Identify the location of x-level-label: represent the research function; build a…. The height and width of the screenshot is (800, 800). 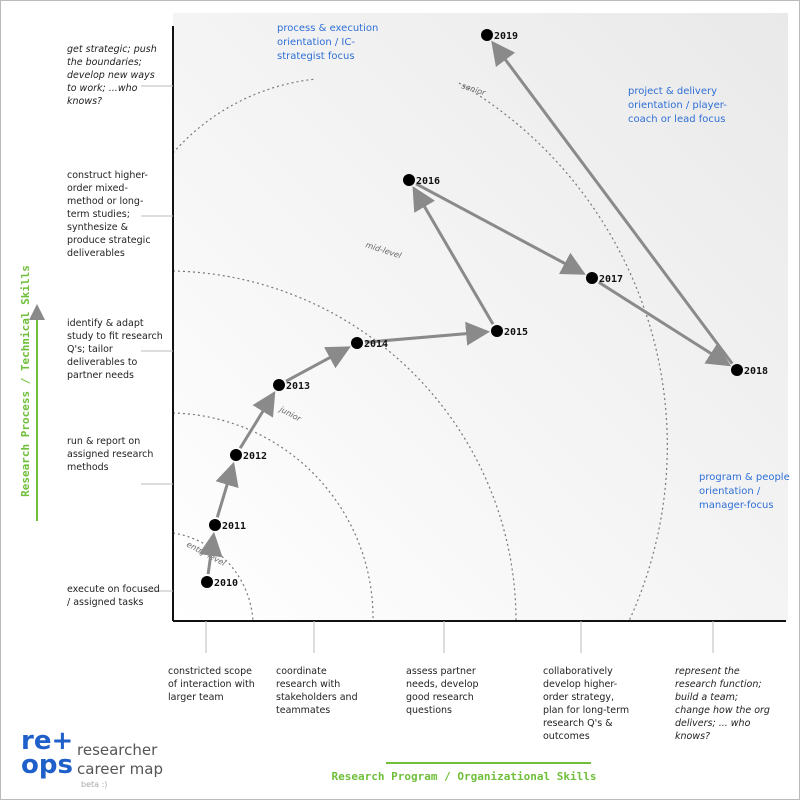
(722, 704).